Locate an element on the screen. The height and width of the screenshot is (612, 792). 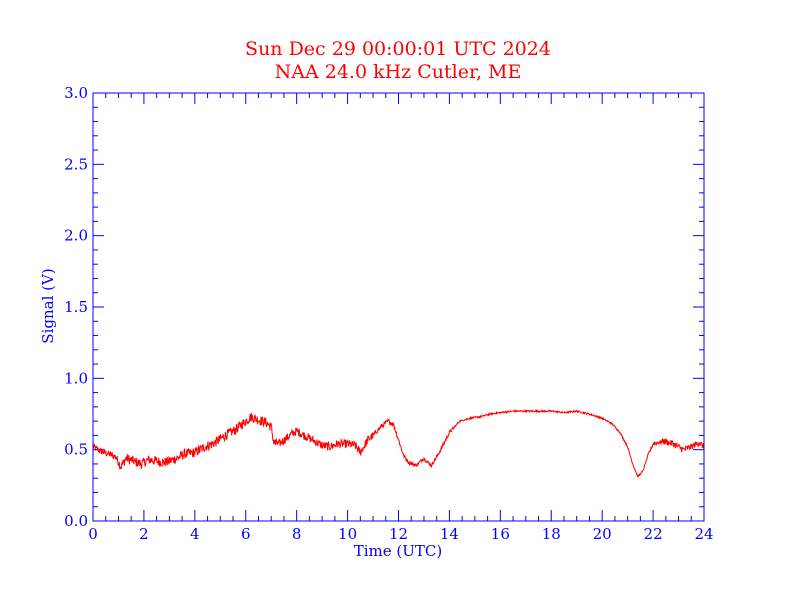
x-tick-label: 18 is located at coordinates (551, 534).